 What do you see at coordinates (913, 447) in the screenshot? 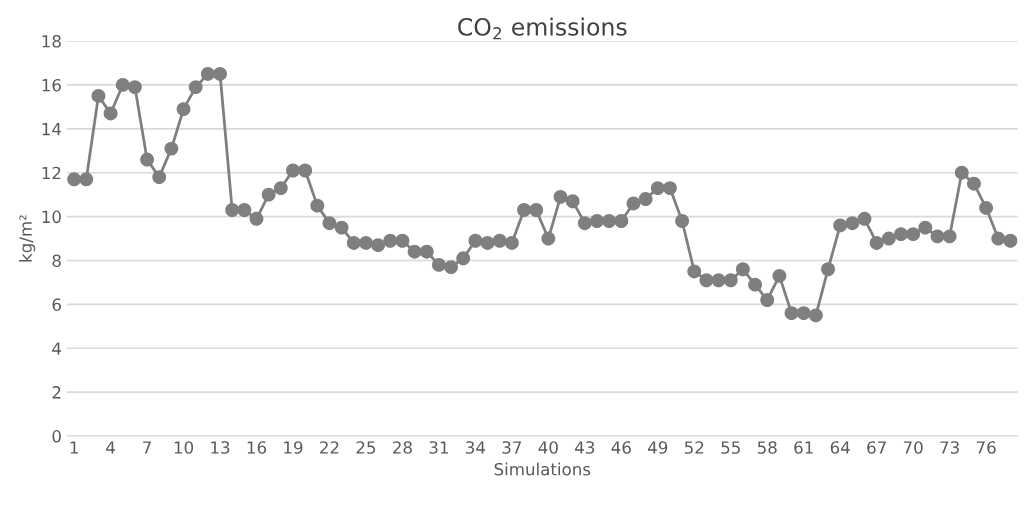
I see `x-tick-label: 70` at bounding box center [913, 447].